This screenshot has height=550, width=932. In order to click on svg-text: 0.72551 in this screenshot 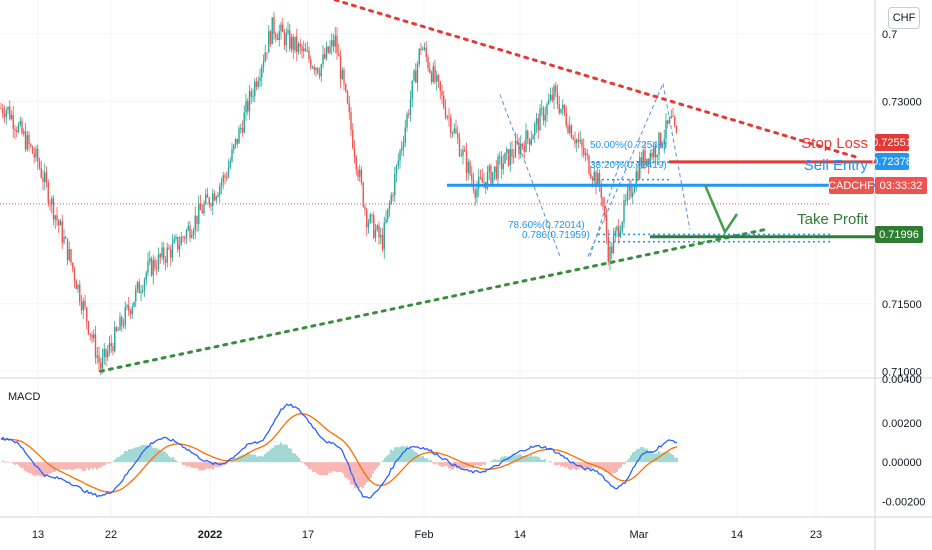, I will do `click(892, 143)`.